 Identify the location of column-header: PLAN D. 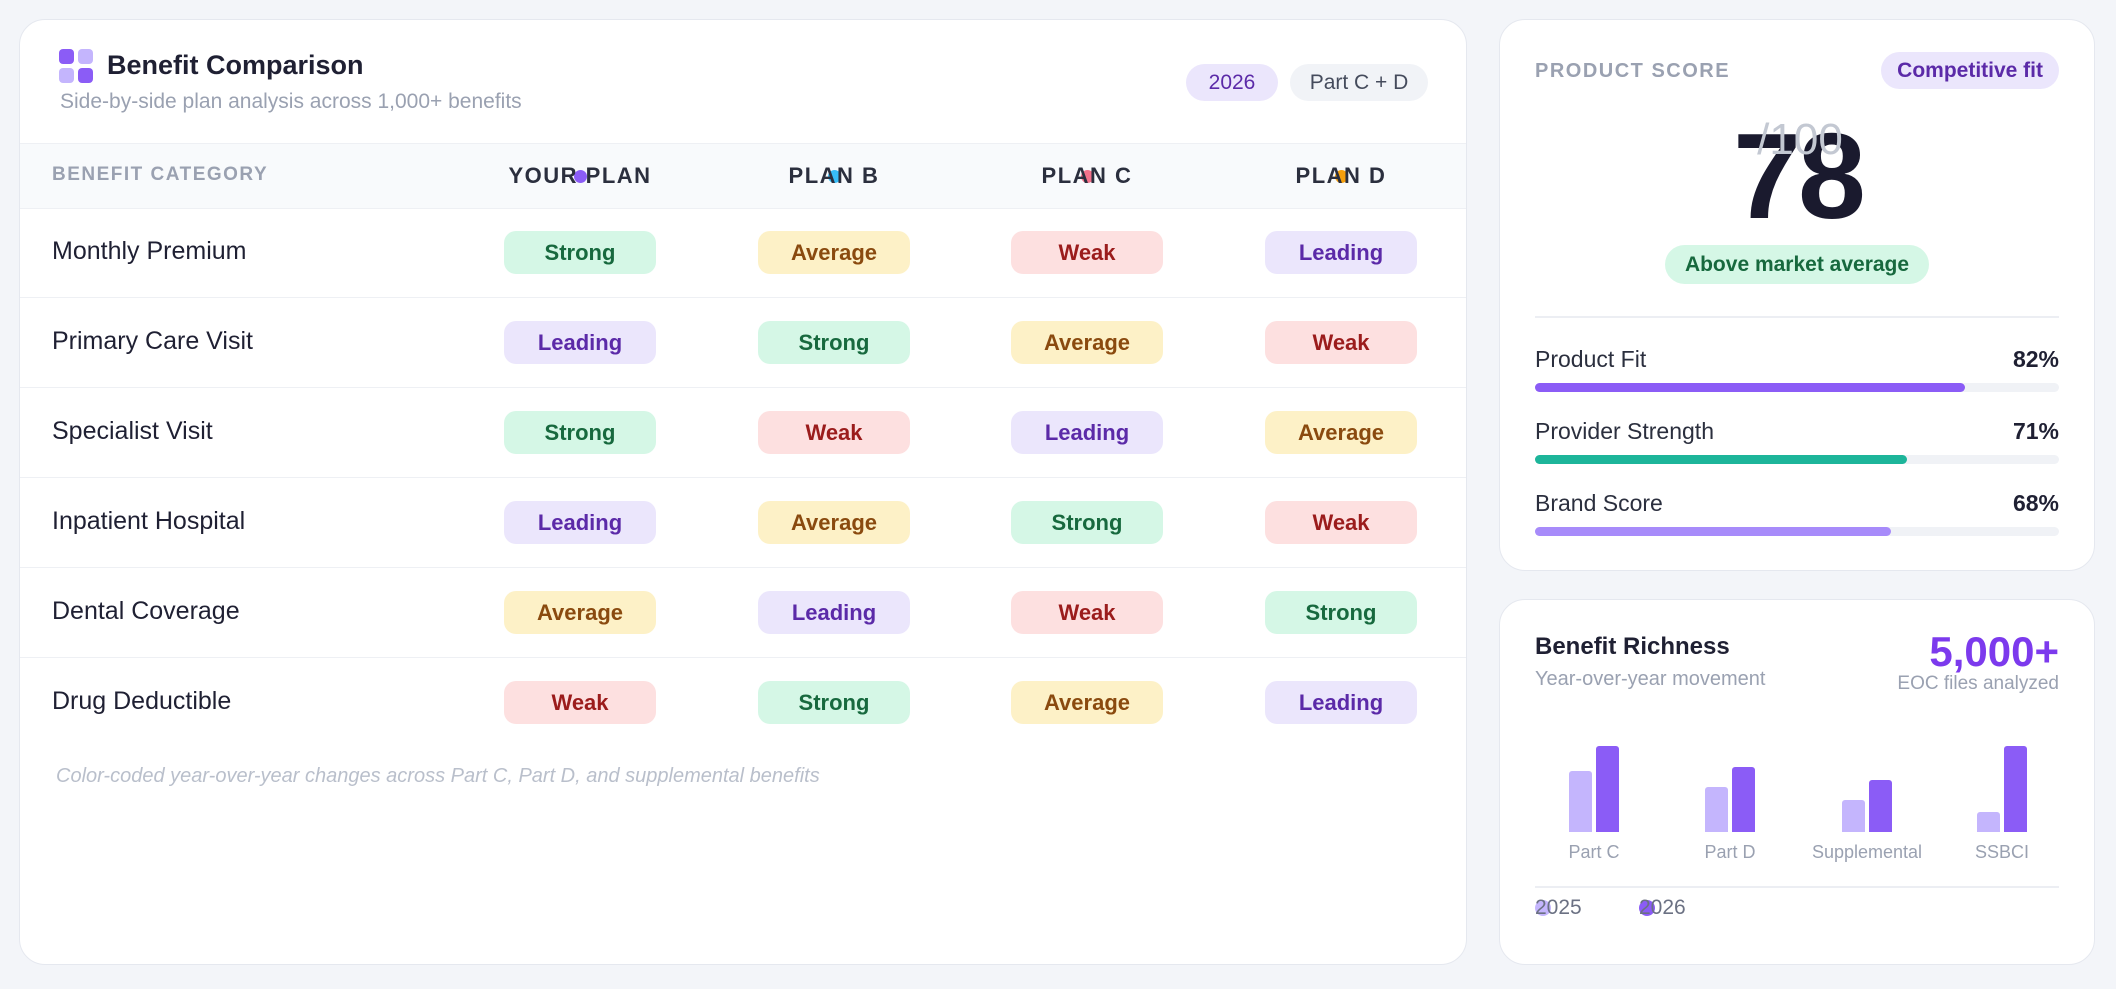
(1328, 176).